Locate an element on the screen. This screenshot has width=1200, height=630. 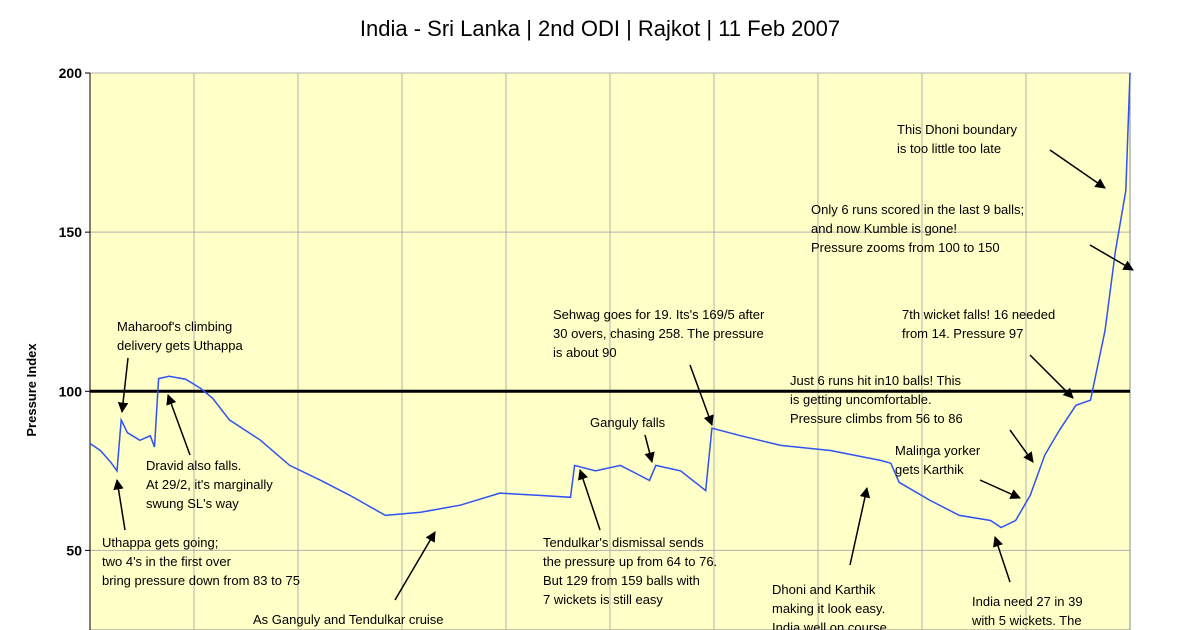
annotation-text: delivery gets Uthappa is located at coordinates (180, 345).